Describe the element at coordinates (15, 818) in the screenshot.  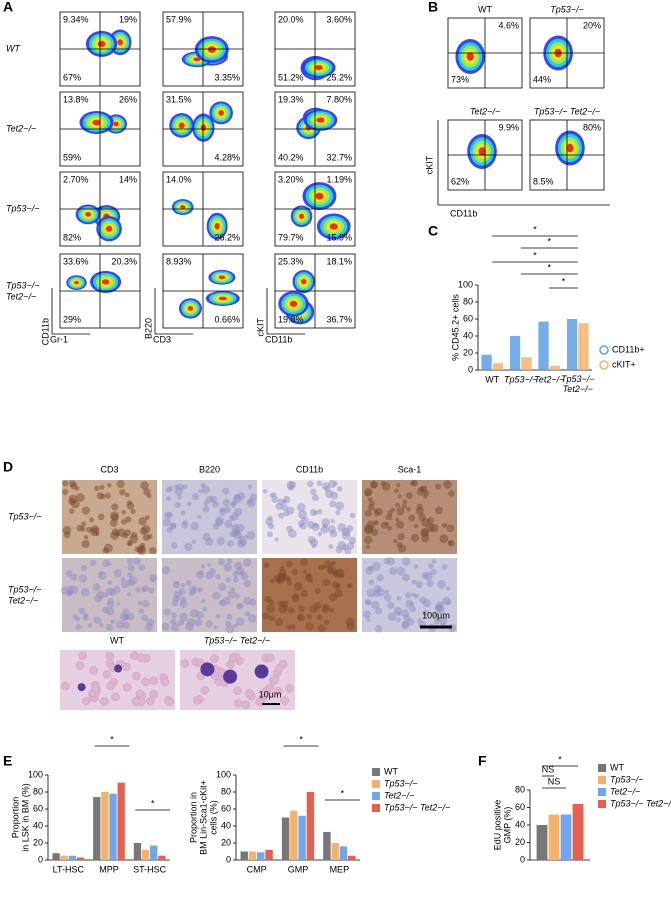
I see `y-axis-label: Proportion` at that location.